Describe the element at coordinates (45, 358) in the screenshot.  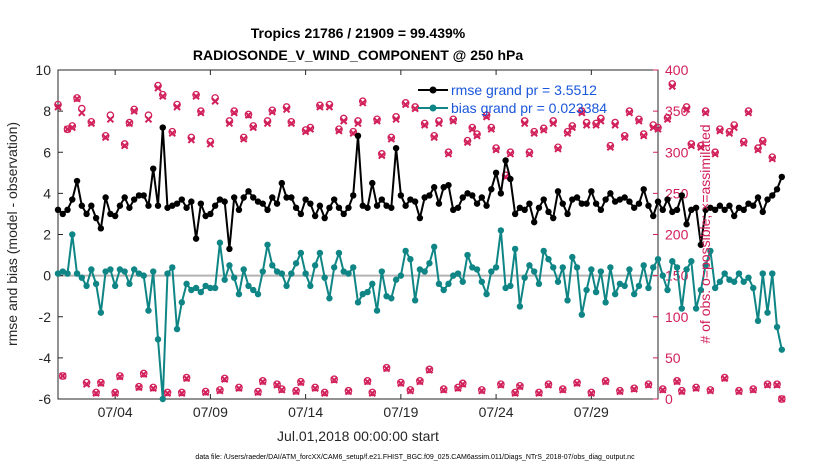
I see `left-y-tick-label: -4` at that location.